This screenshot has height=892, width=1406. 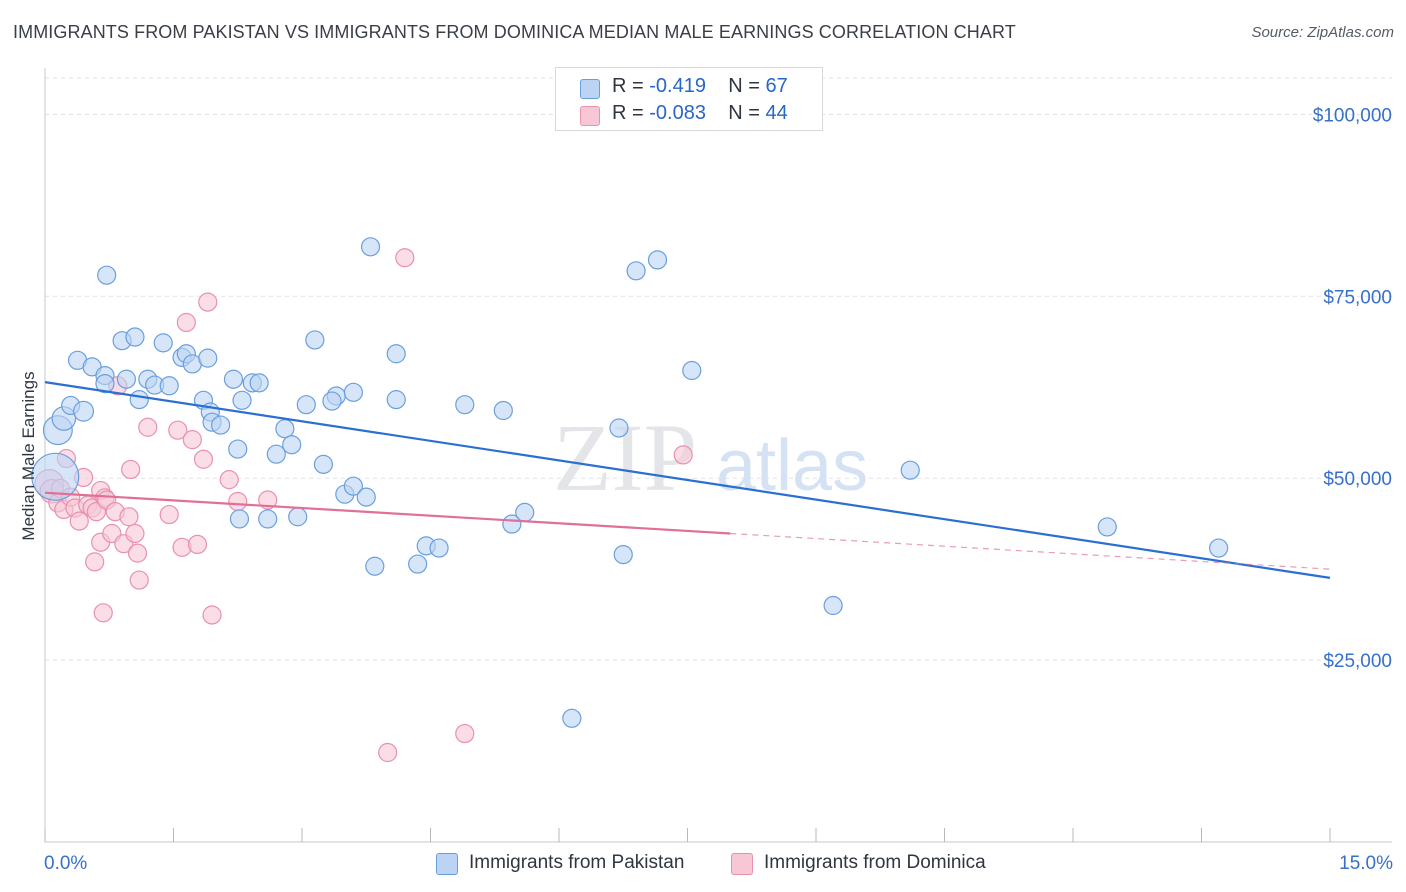 I want to click on source-label: Source: ZipAtlas.com, so click(x=1322, y=32).